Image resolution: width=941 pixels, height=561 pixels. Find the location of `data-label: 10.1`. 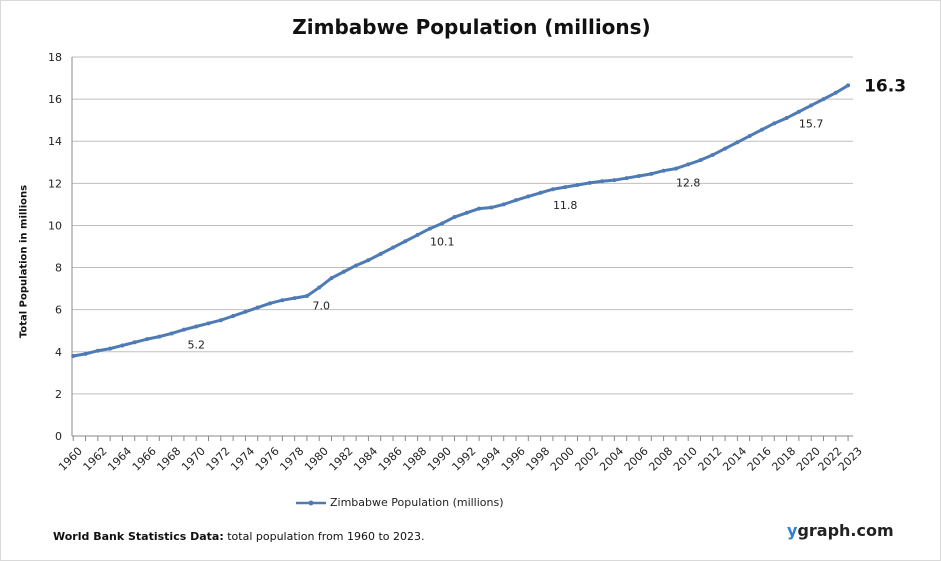

data-label: 10.1 is located at coordinates (442, 241).